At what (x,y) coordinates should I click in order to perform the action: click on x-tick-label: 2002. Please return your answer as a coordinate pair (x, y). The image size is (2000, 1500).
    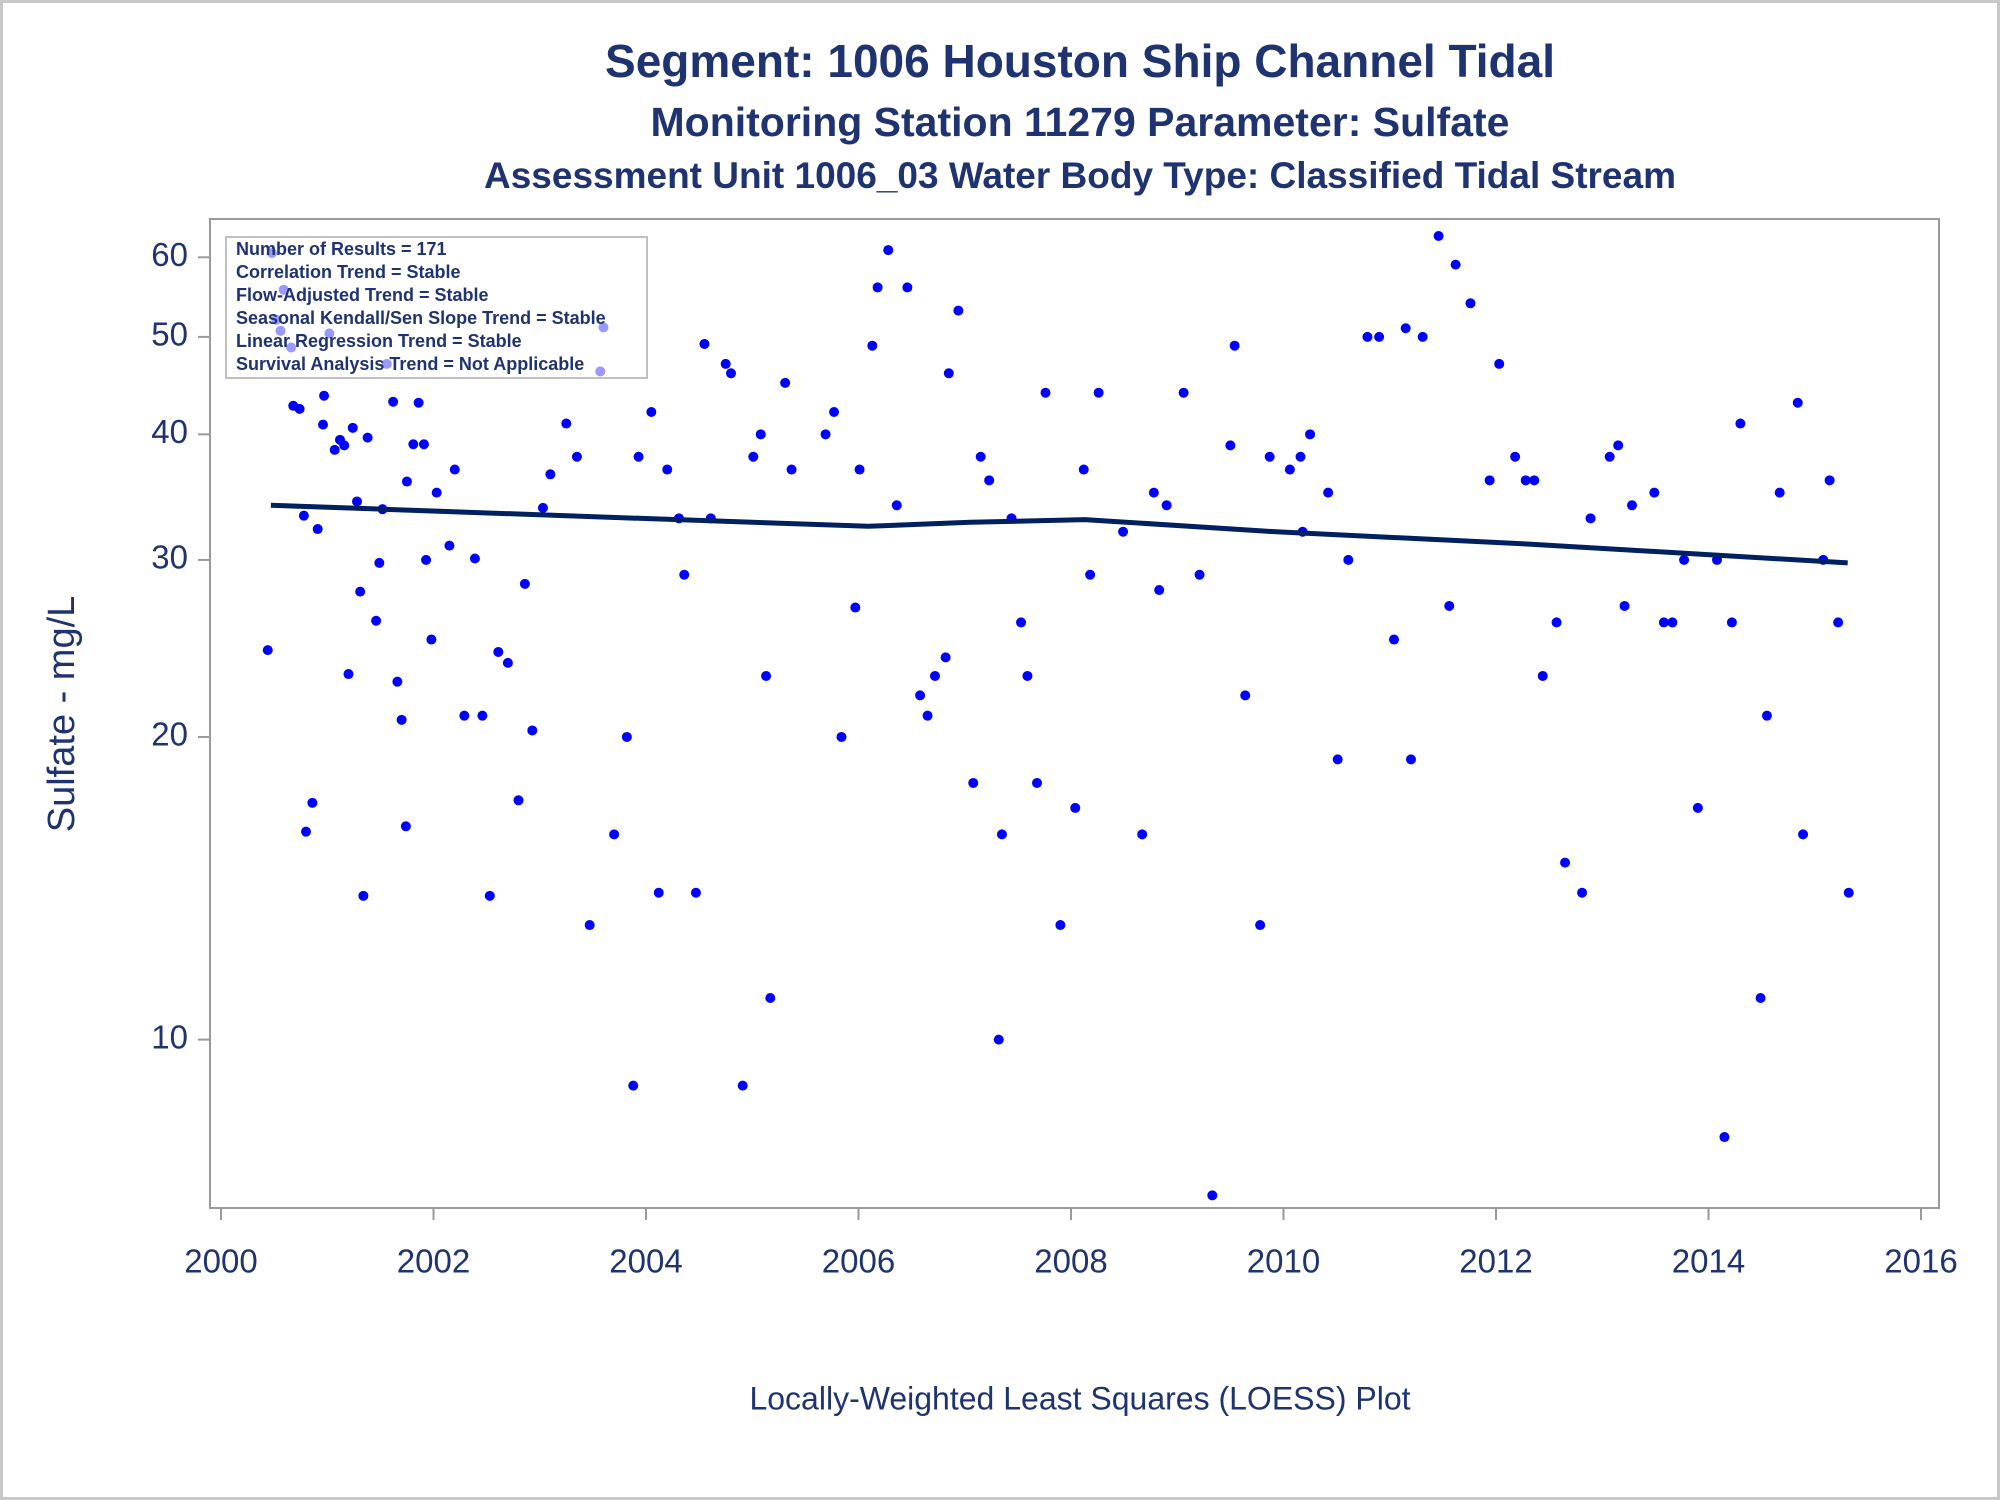
    Looking at the image, I should click on (433, 1261).